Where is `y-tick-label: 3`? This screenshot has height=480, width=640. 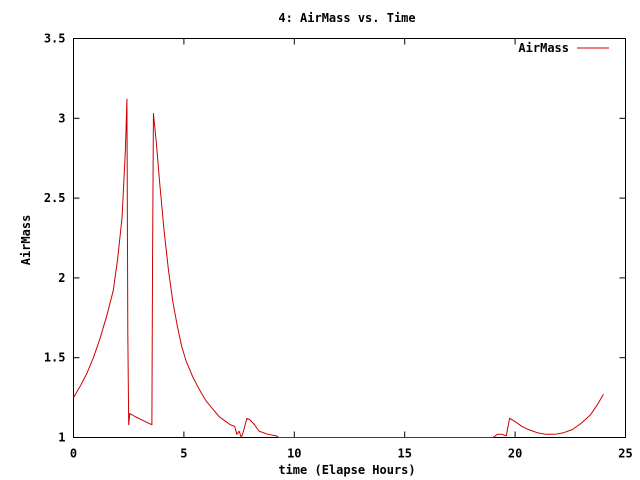 y-tick-label: 3 is located at coordinates (61, 118).